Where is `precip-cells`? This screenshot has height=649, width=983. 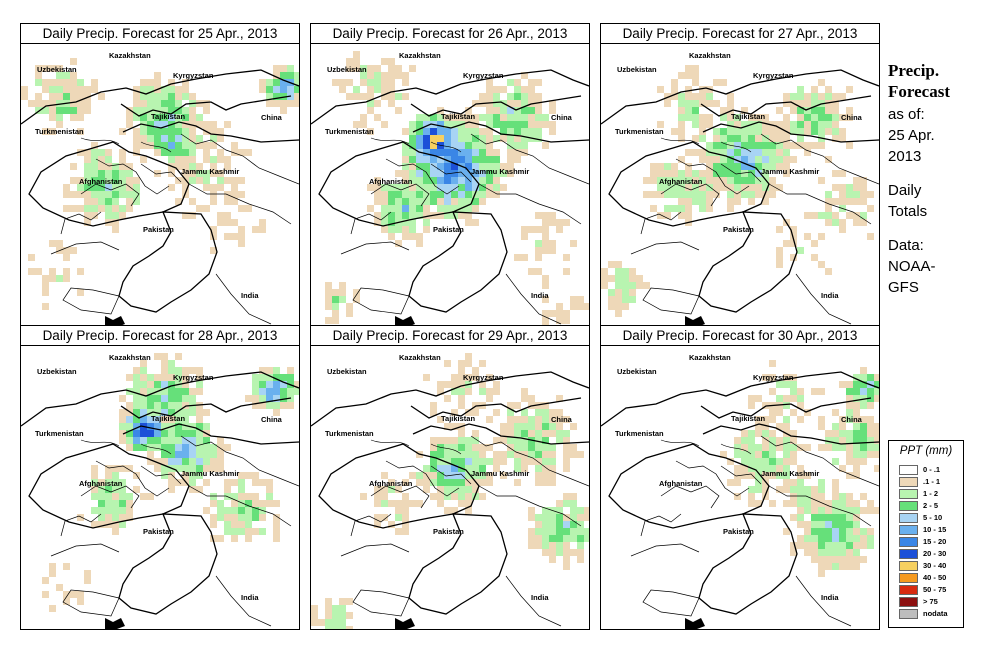
precip-cells is located at coordinates (799, 468).